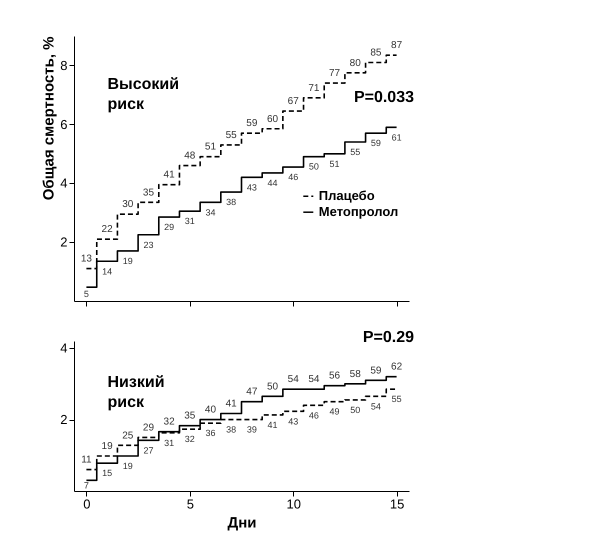 The image size is (591, 559). I want to click on annotation: 5, so click(86, 294).